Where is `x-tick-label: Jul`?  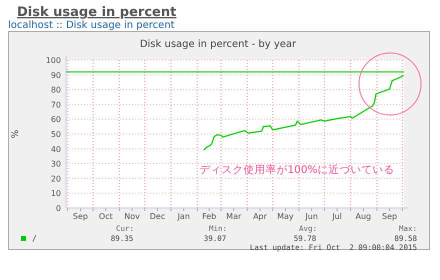
x-tick-label: Jul is located at coordinates (336, 216).